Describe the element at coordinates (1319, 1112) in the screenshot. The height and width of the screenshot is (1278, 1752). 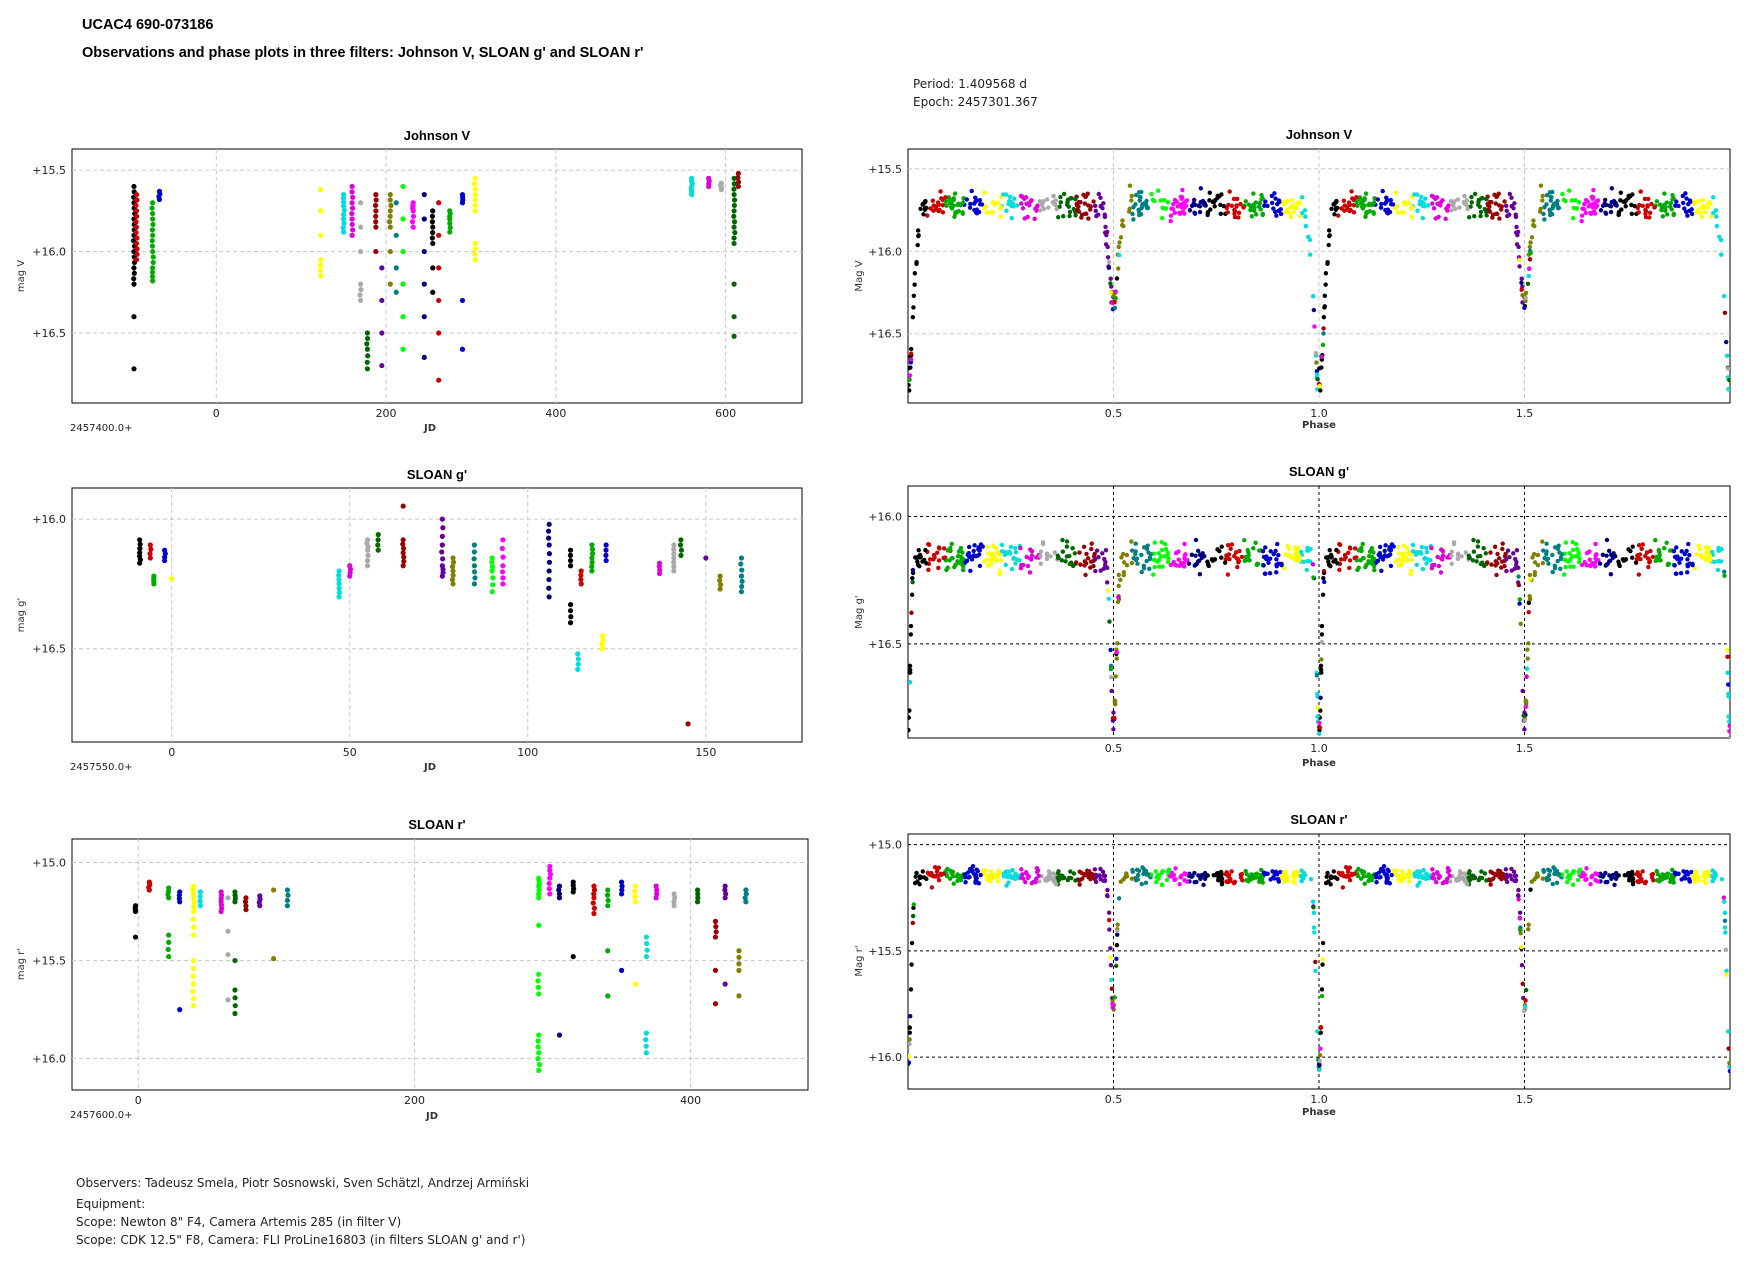
I see `x-axis-label: Phase` at that location.